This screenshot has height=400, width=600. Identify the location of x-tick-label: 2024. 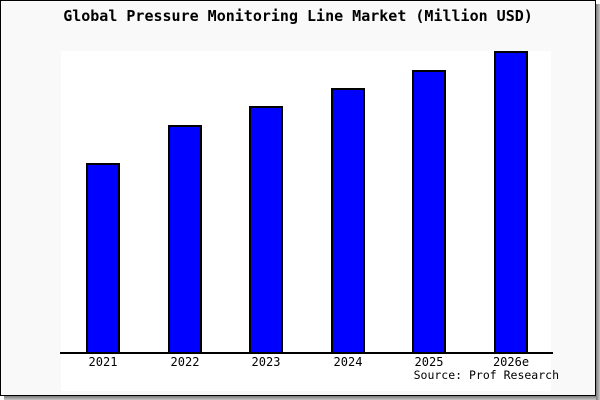
(348, 362).